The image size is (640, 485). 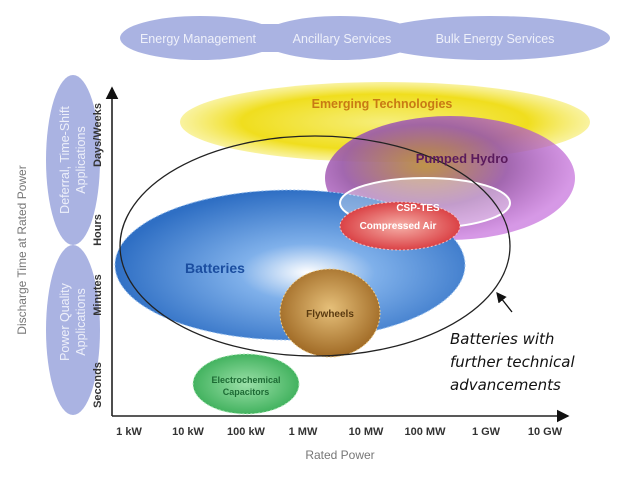 I want to click on label-csp-tes: CSP-TES, so click(x=418, y=208).